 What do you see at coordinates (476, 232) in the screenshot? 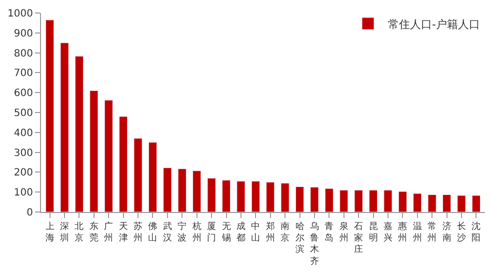
I see `x-tick-label: 沈阳` at bounding box center [476, 232].